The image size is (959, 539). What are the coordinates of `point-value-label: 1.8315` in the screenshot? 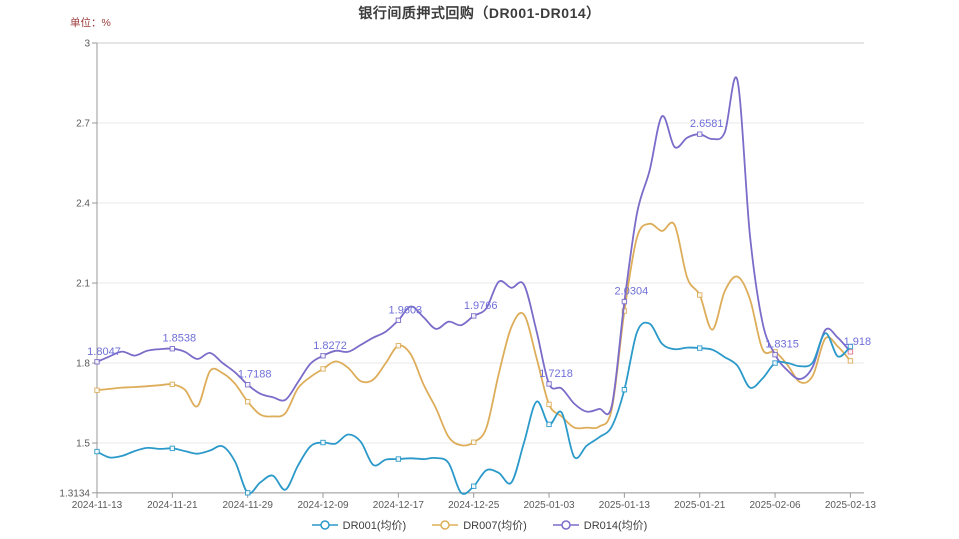 It's located at (782, 345).